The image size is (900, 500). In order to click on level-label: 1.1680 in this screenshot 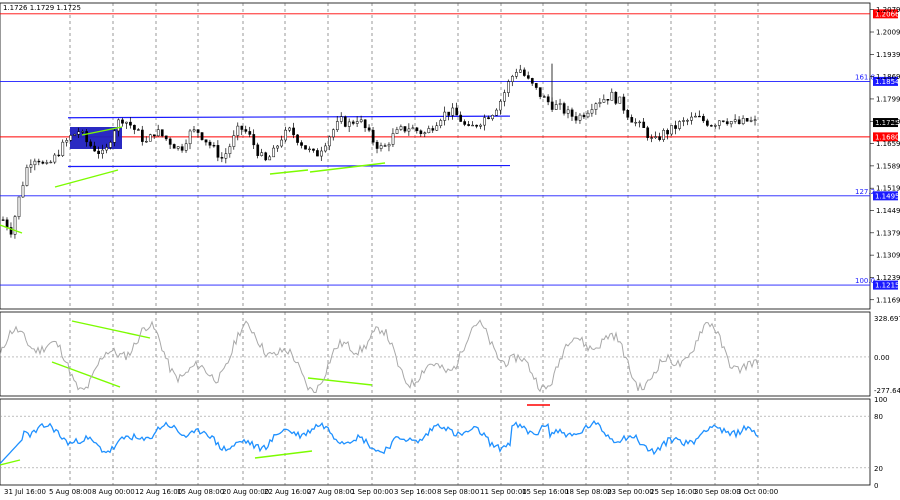, I will do `click(887, 137)`.